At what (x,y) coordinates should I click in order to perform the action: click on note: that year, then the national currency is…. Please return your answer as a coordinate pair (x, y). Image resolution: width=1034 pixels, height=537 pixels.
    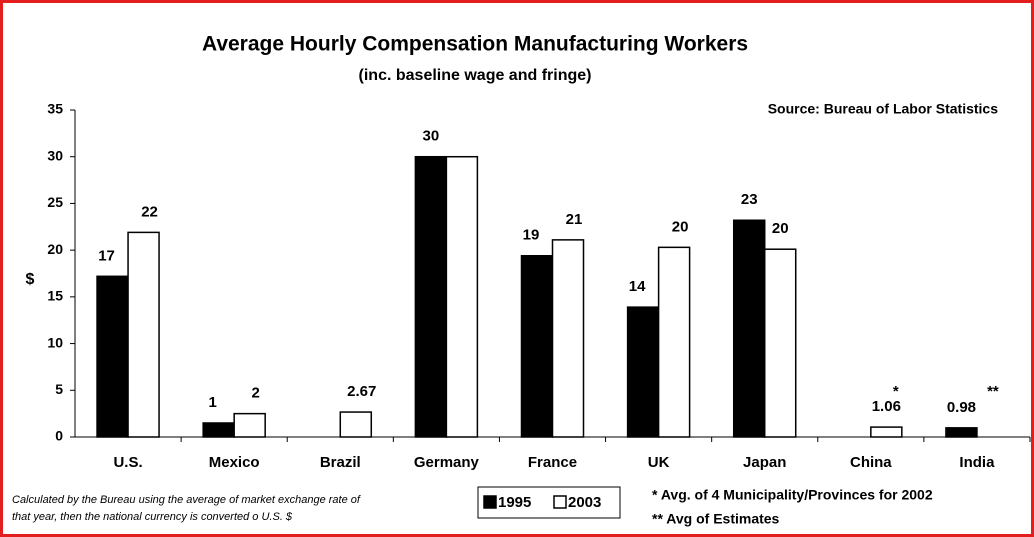
    Looking at the image, I should click on (152, 517).